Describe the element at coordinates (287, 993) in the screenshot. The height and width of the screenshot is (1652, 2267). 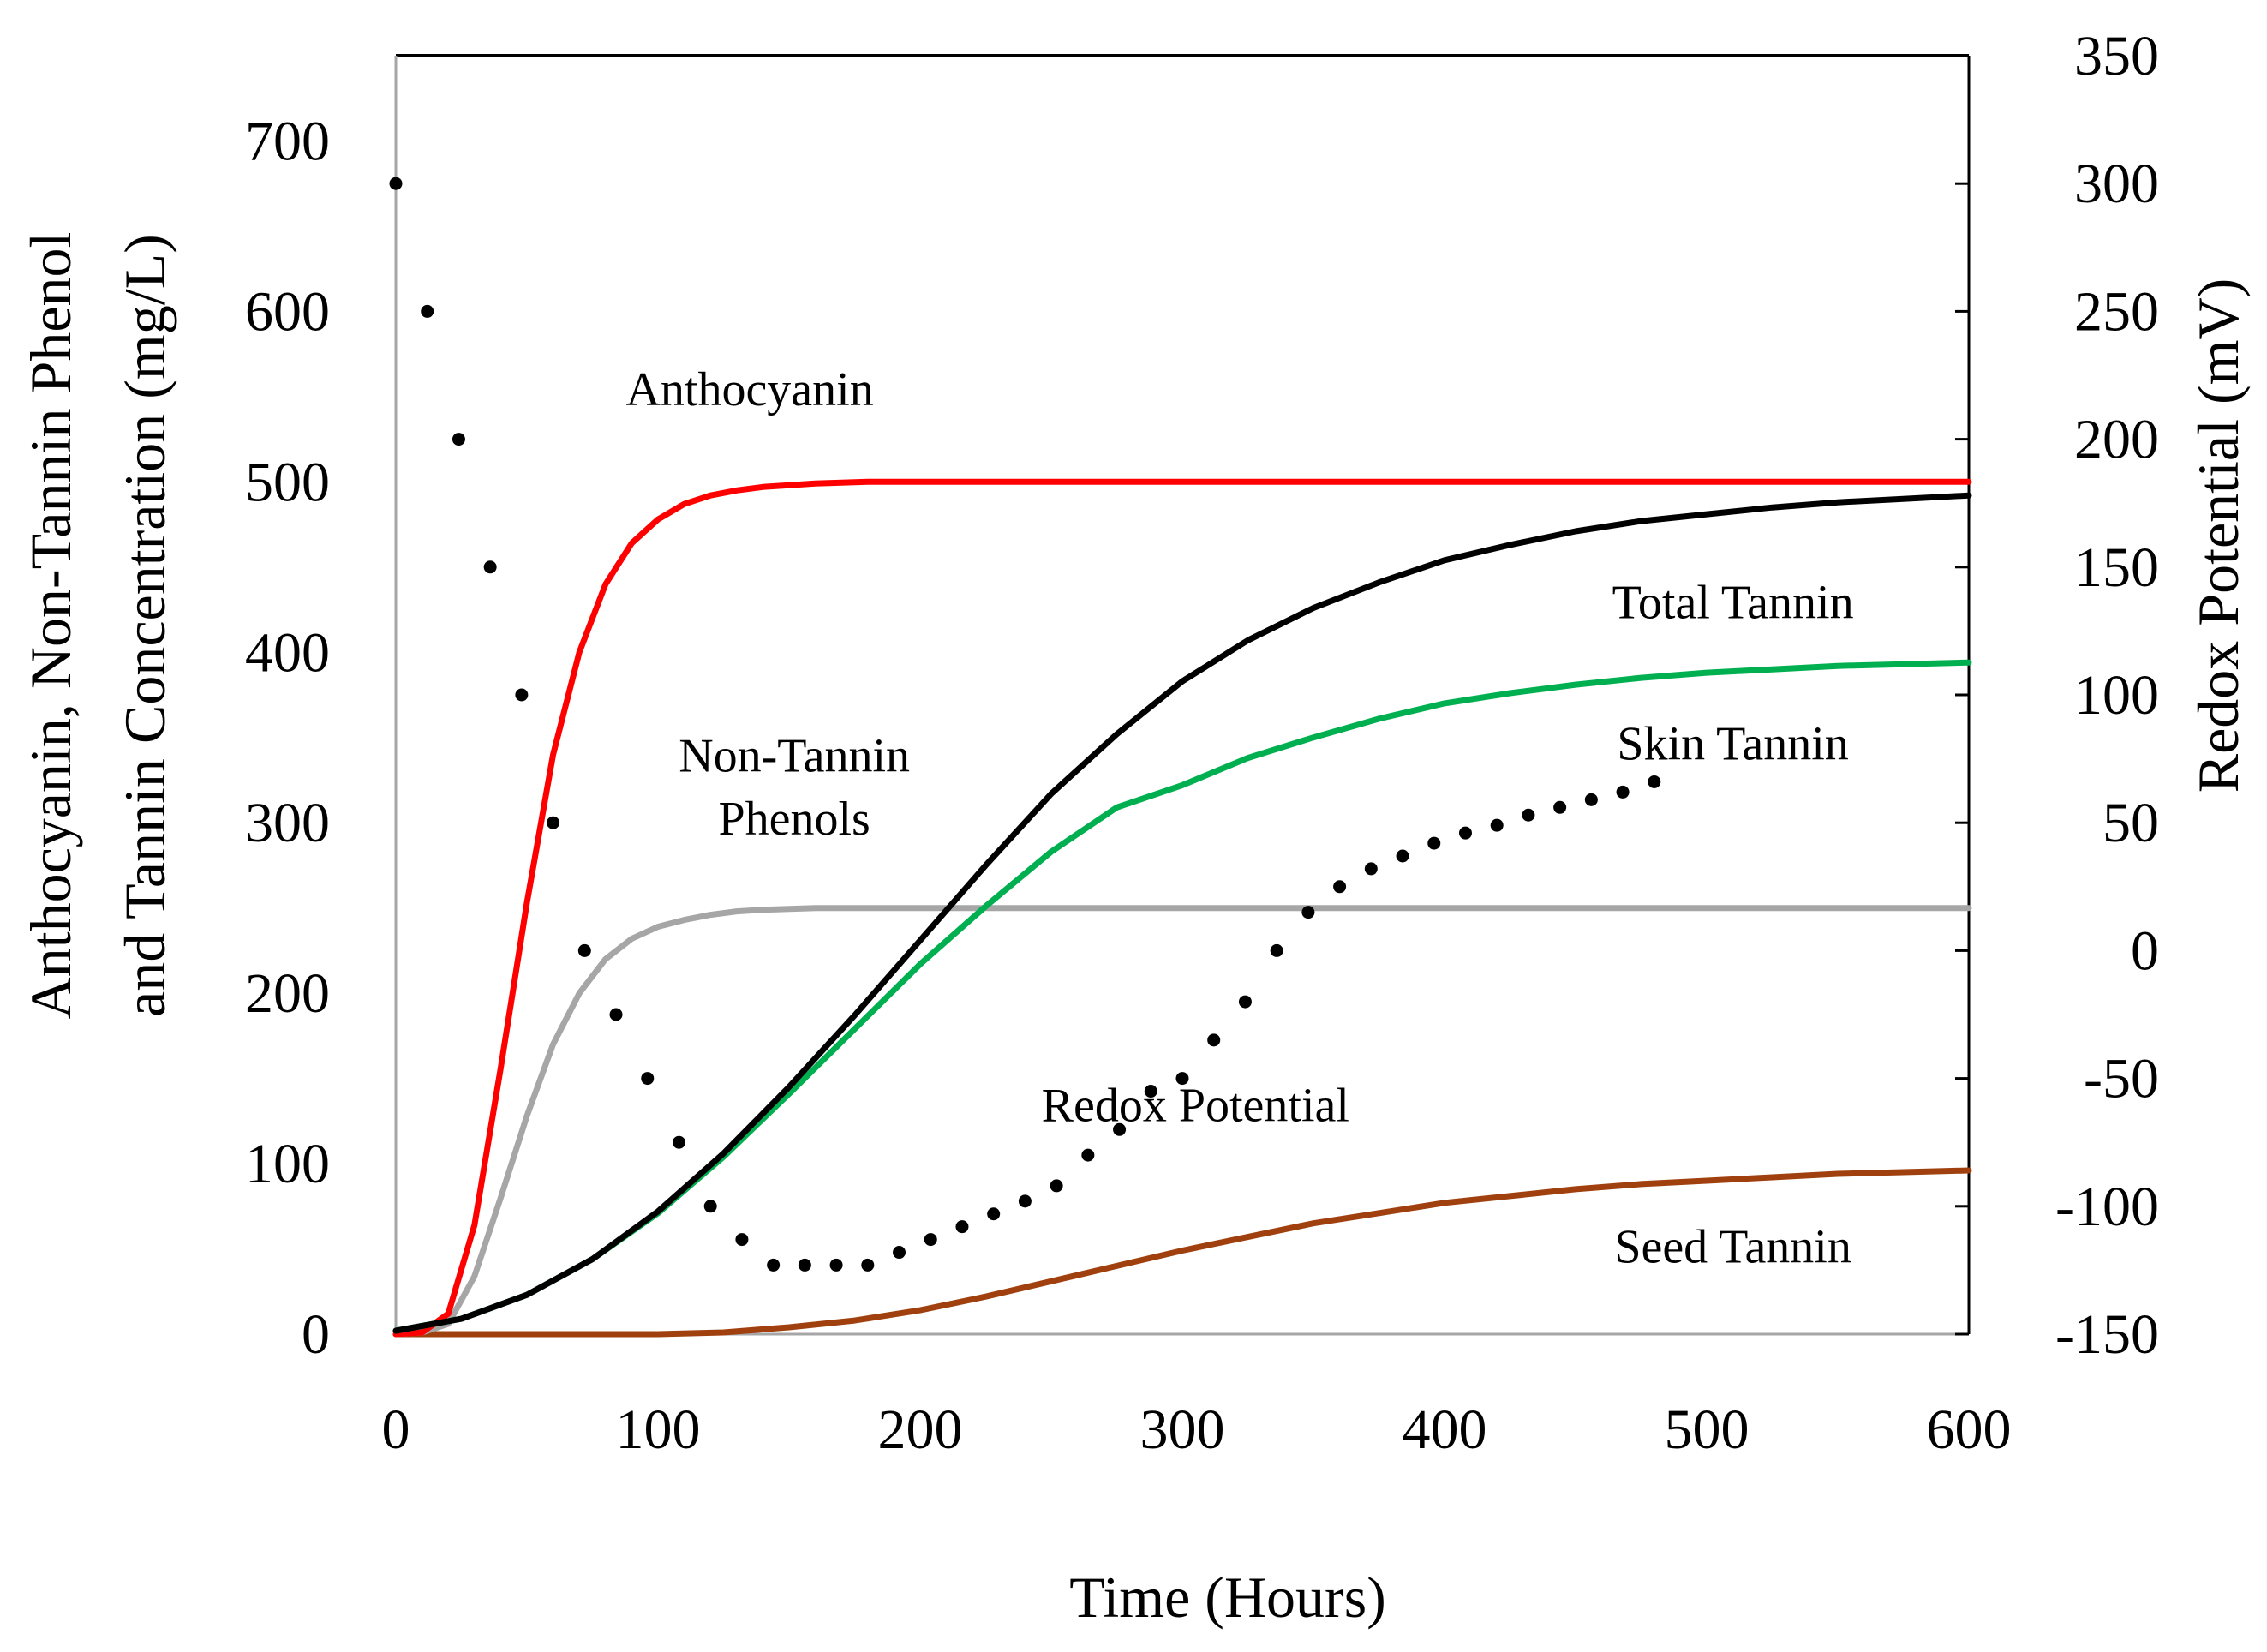
I see `left-y-tick-label: 200` at that location.